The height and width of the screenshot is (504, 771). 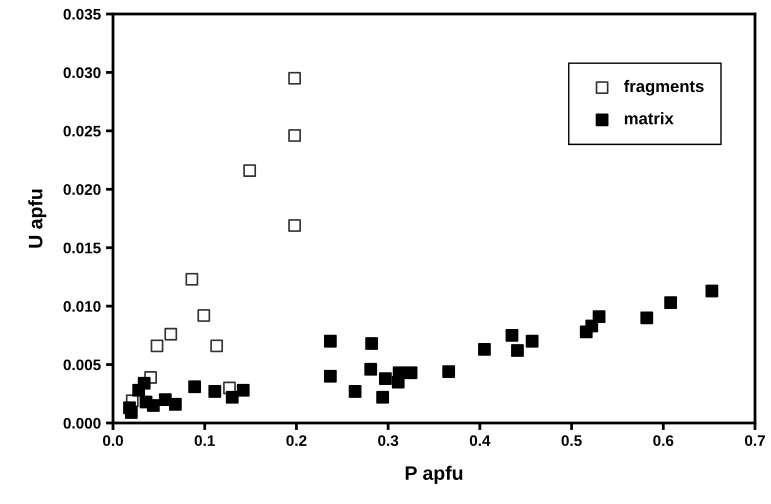 What do you see at coordinates (480, 440) in the screenshot?
I see `x-tick-label: 0.4` at bounding box center [480, 440].